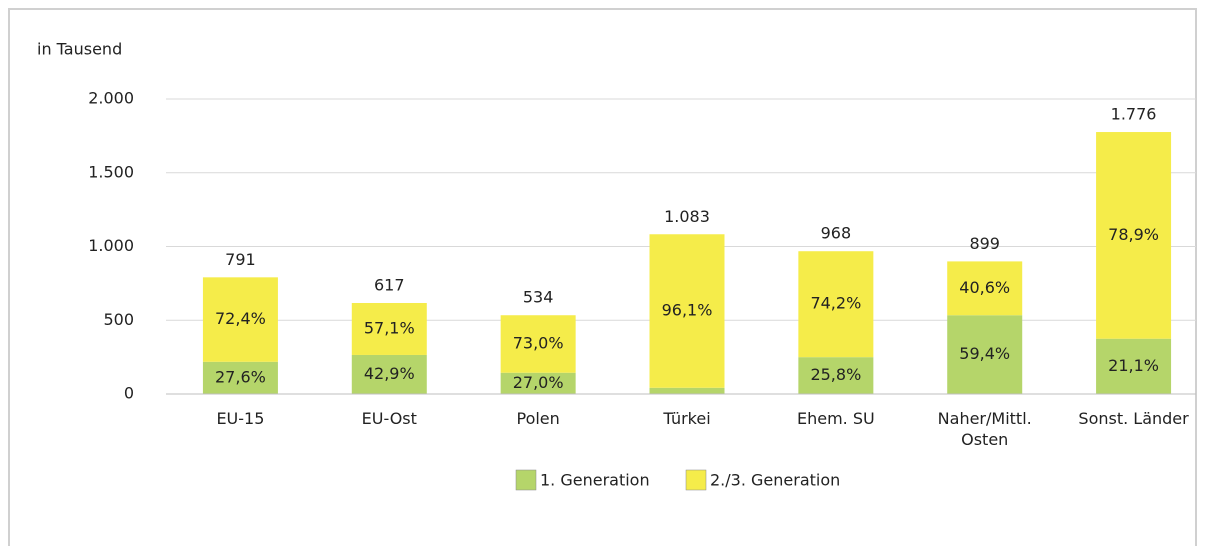 The image size is (1205, 546). I want to click on x-tick-label: Türkei, so click(687, 418).